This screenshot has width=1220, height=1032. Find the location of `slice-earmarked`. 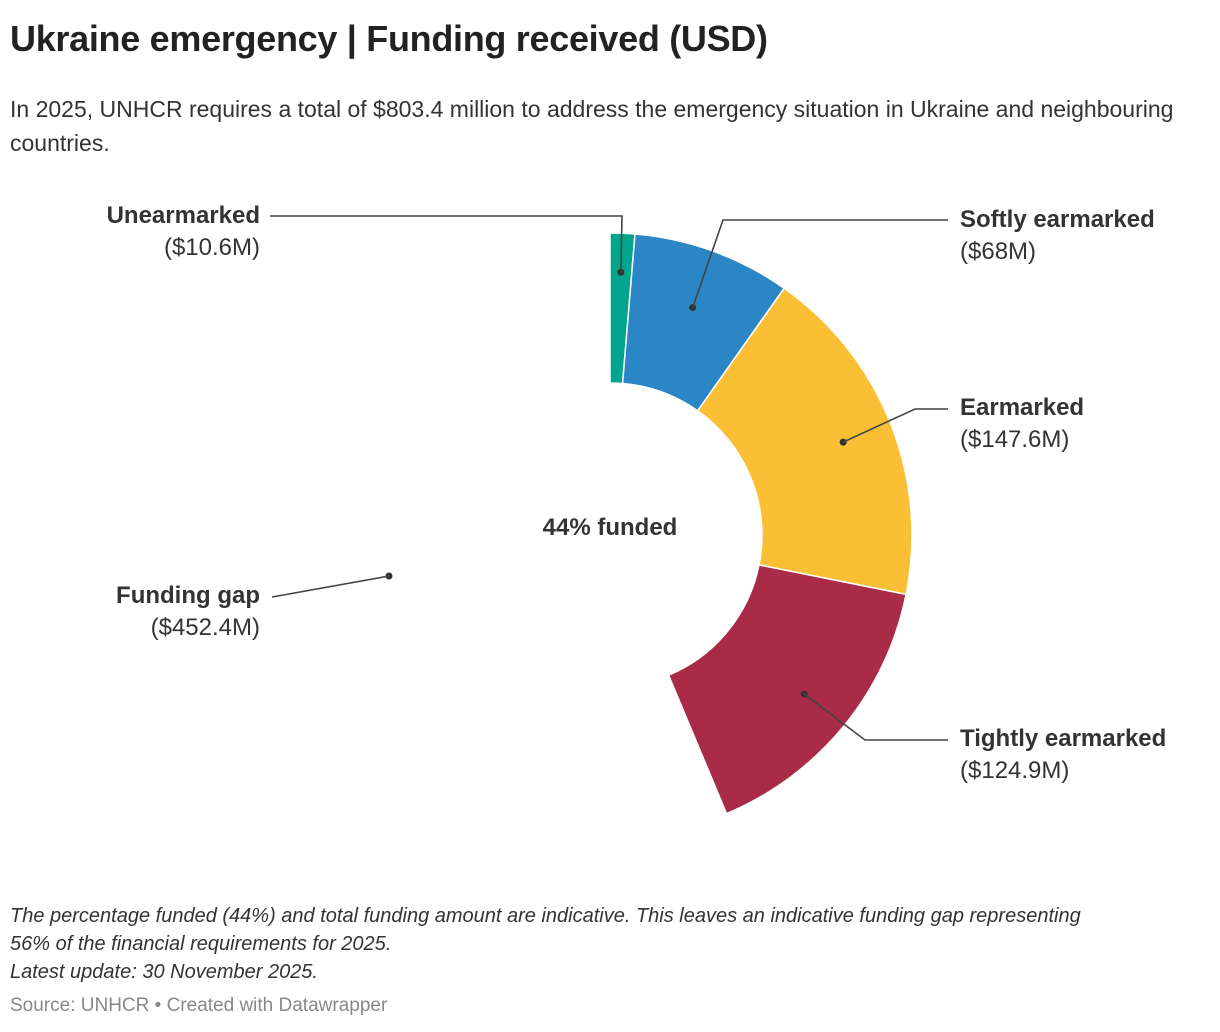

slice-earmarked is located at coordinates (804, 441).